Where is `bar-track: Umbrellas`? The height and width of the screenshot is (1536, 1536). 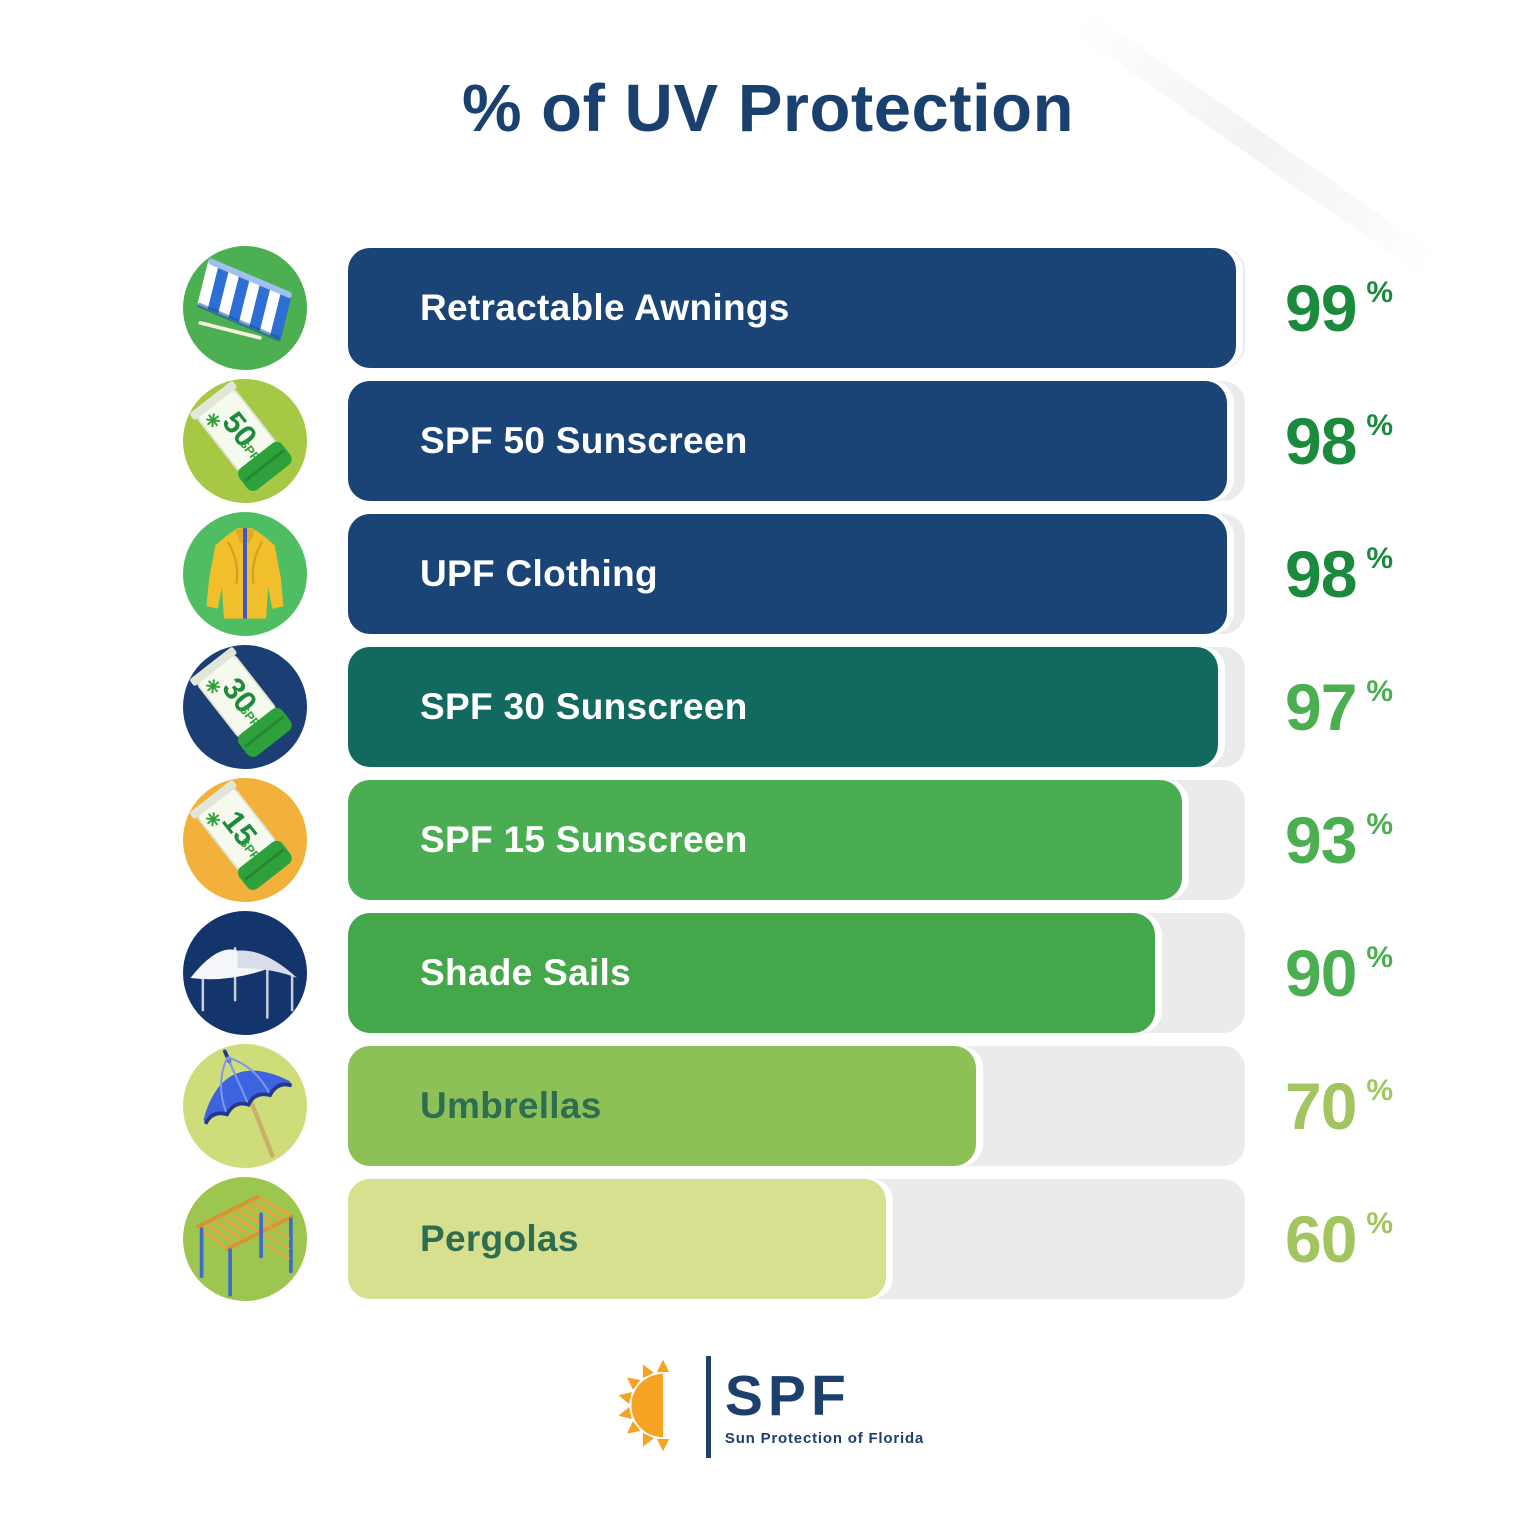
bar-track: Umbrellas is located at coordinates (796, 1106).